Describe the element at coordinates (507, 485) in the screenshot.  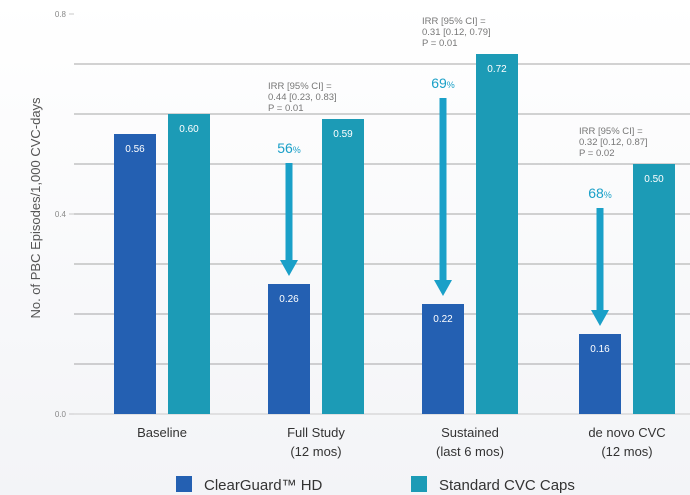
I see `legend-label: Standard CVC Caps` at that location.